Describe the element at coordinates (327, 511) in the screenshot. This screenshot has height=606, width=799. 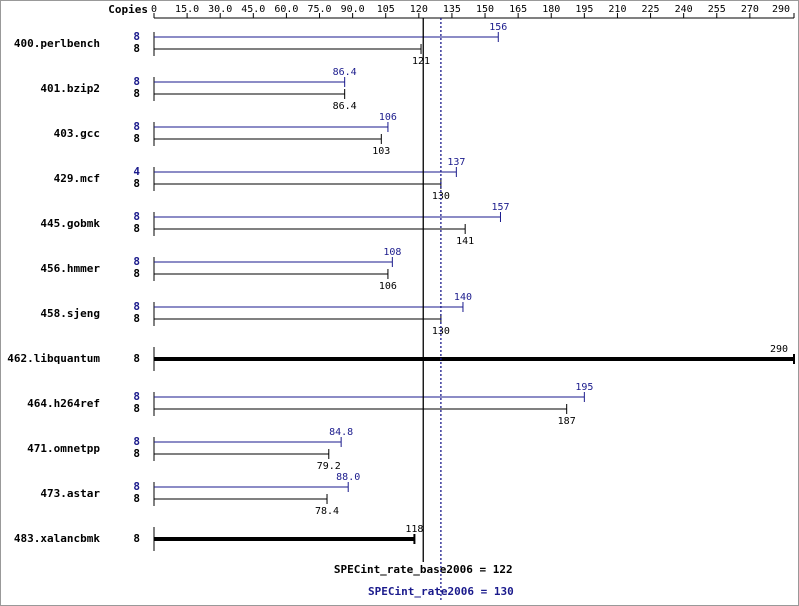
I see `value-label: 78.4` at that location.